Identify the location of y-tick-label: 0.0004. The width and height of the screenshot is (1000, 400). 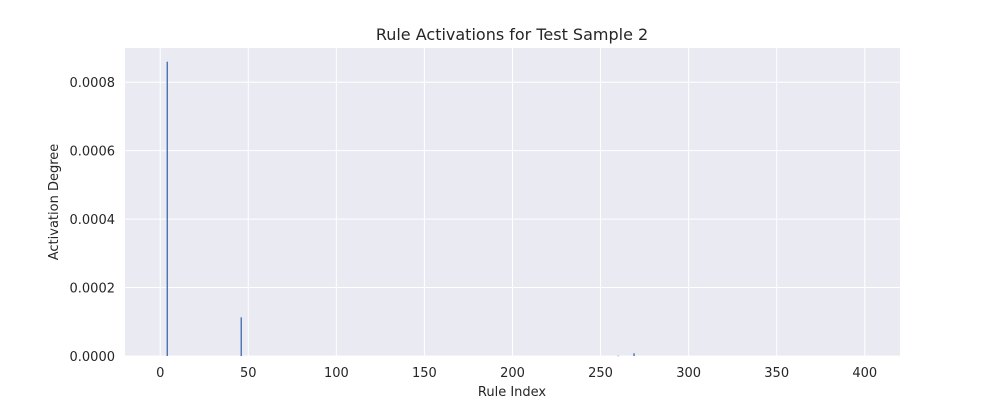
(93, 220).